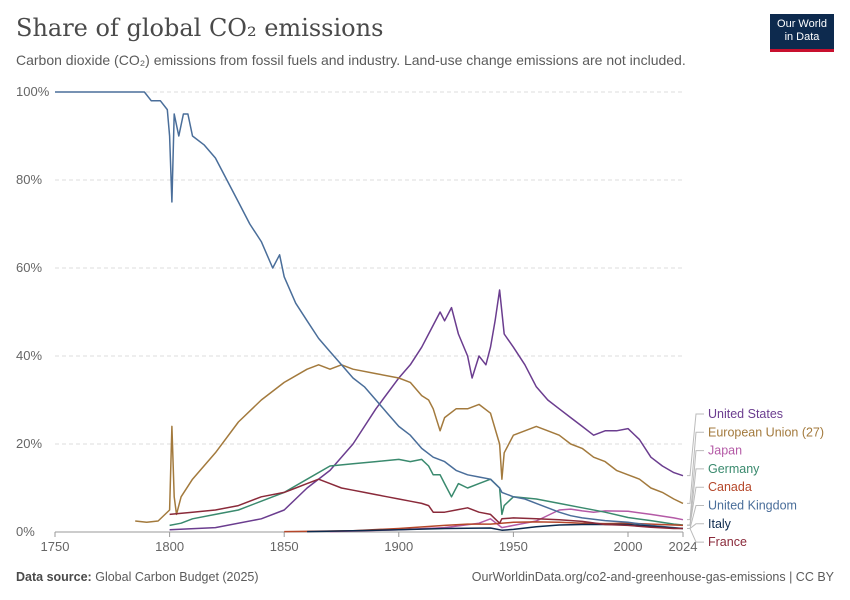  Describe the element at coordinates (200, 28) in the screenshot. I see `chart-title: Share of global CO₂ emissions` at that location.